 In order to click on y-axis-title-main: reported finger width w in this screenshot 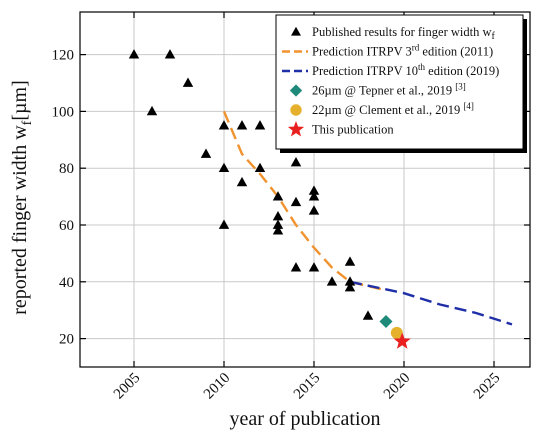, I will do `click(20, 220)`.